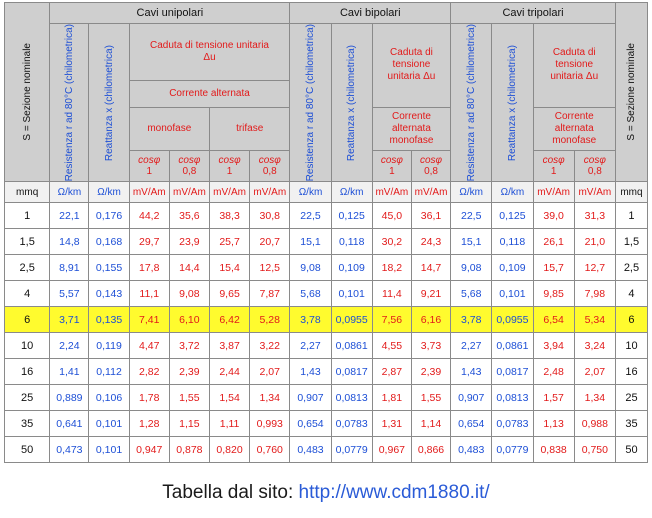 The width and height of the screenshot is (652, 518). What do you see at coordinates (594, 216) in the screenshot?
I see `value-cell: 31,3` at bounding box center [594, 216].